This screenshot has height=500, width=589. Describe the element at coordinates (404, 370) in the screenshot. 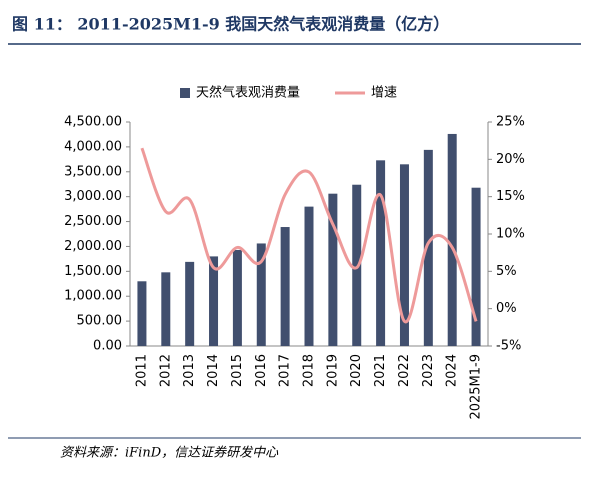

I see `x-tick-label: 2022` at that location.